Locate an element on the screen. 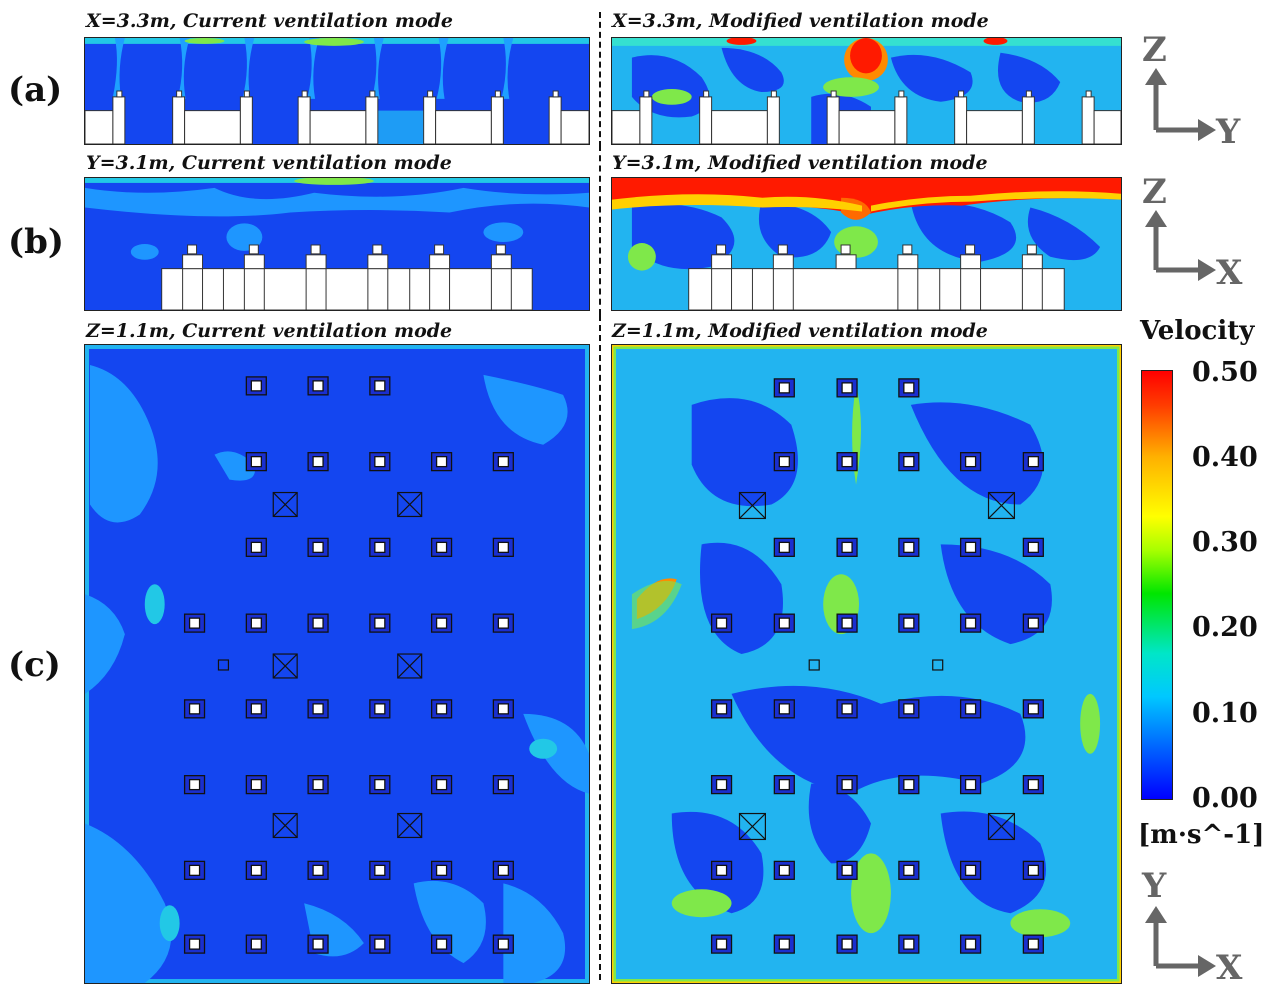 This screenshot has height=988, width=1264. colorbar-tick: 0.30 is located at coordinates (1225, 542).